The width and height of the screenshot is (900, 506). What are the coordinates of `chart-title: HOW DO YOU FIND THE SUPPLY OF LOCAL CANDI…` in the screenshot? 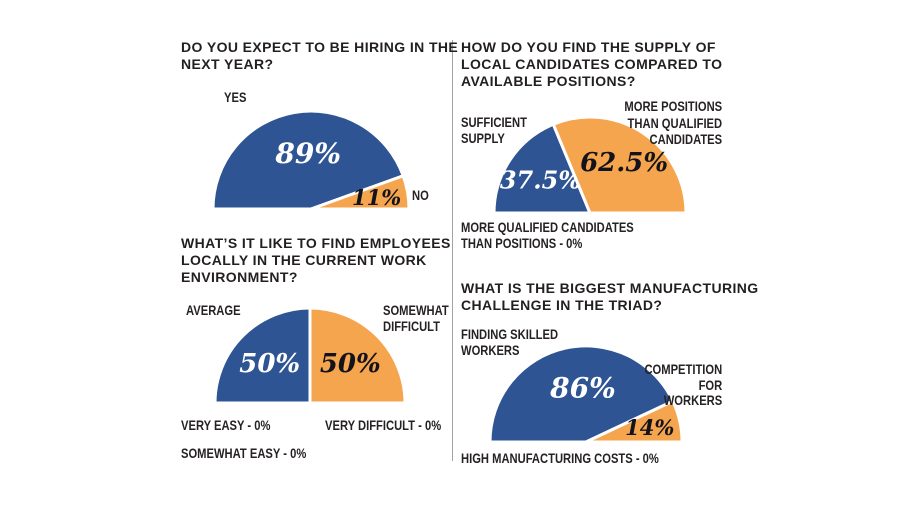 It's located at (592, 64).